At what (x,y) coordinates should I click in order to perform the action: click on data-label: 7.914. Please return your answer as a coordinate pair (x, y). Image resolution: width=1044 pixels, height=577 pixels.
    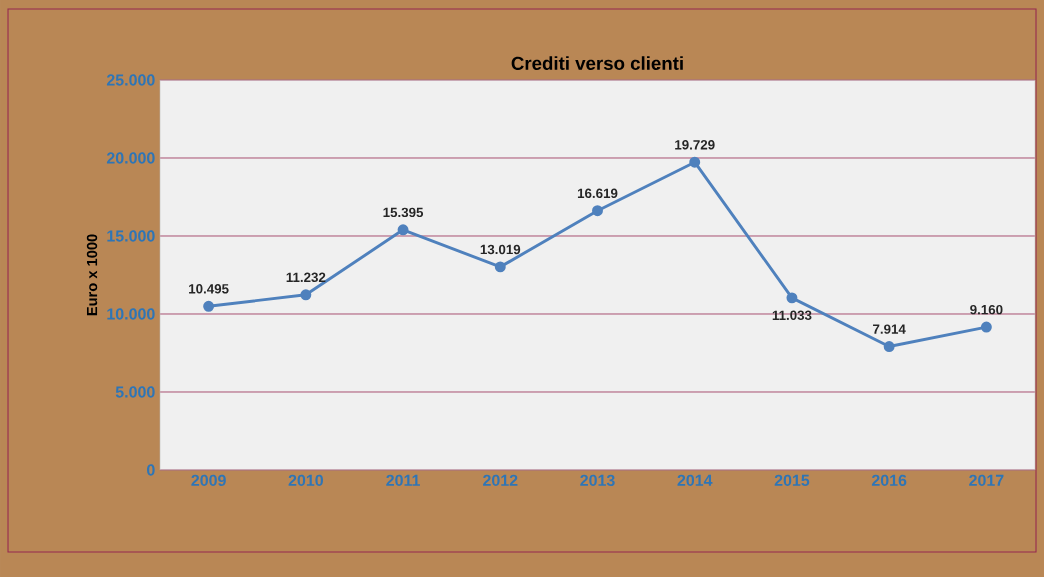
    Looking at the image, I should click on (889, 329).